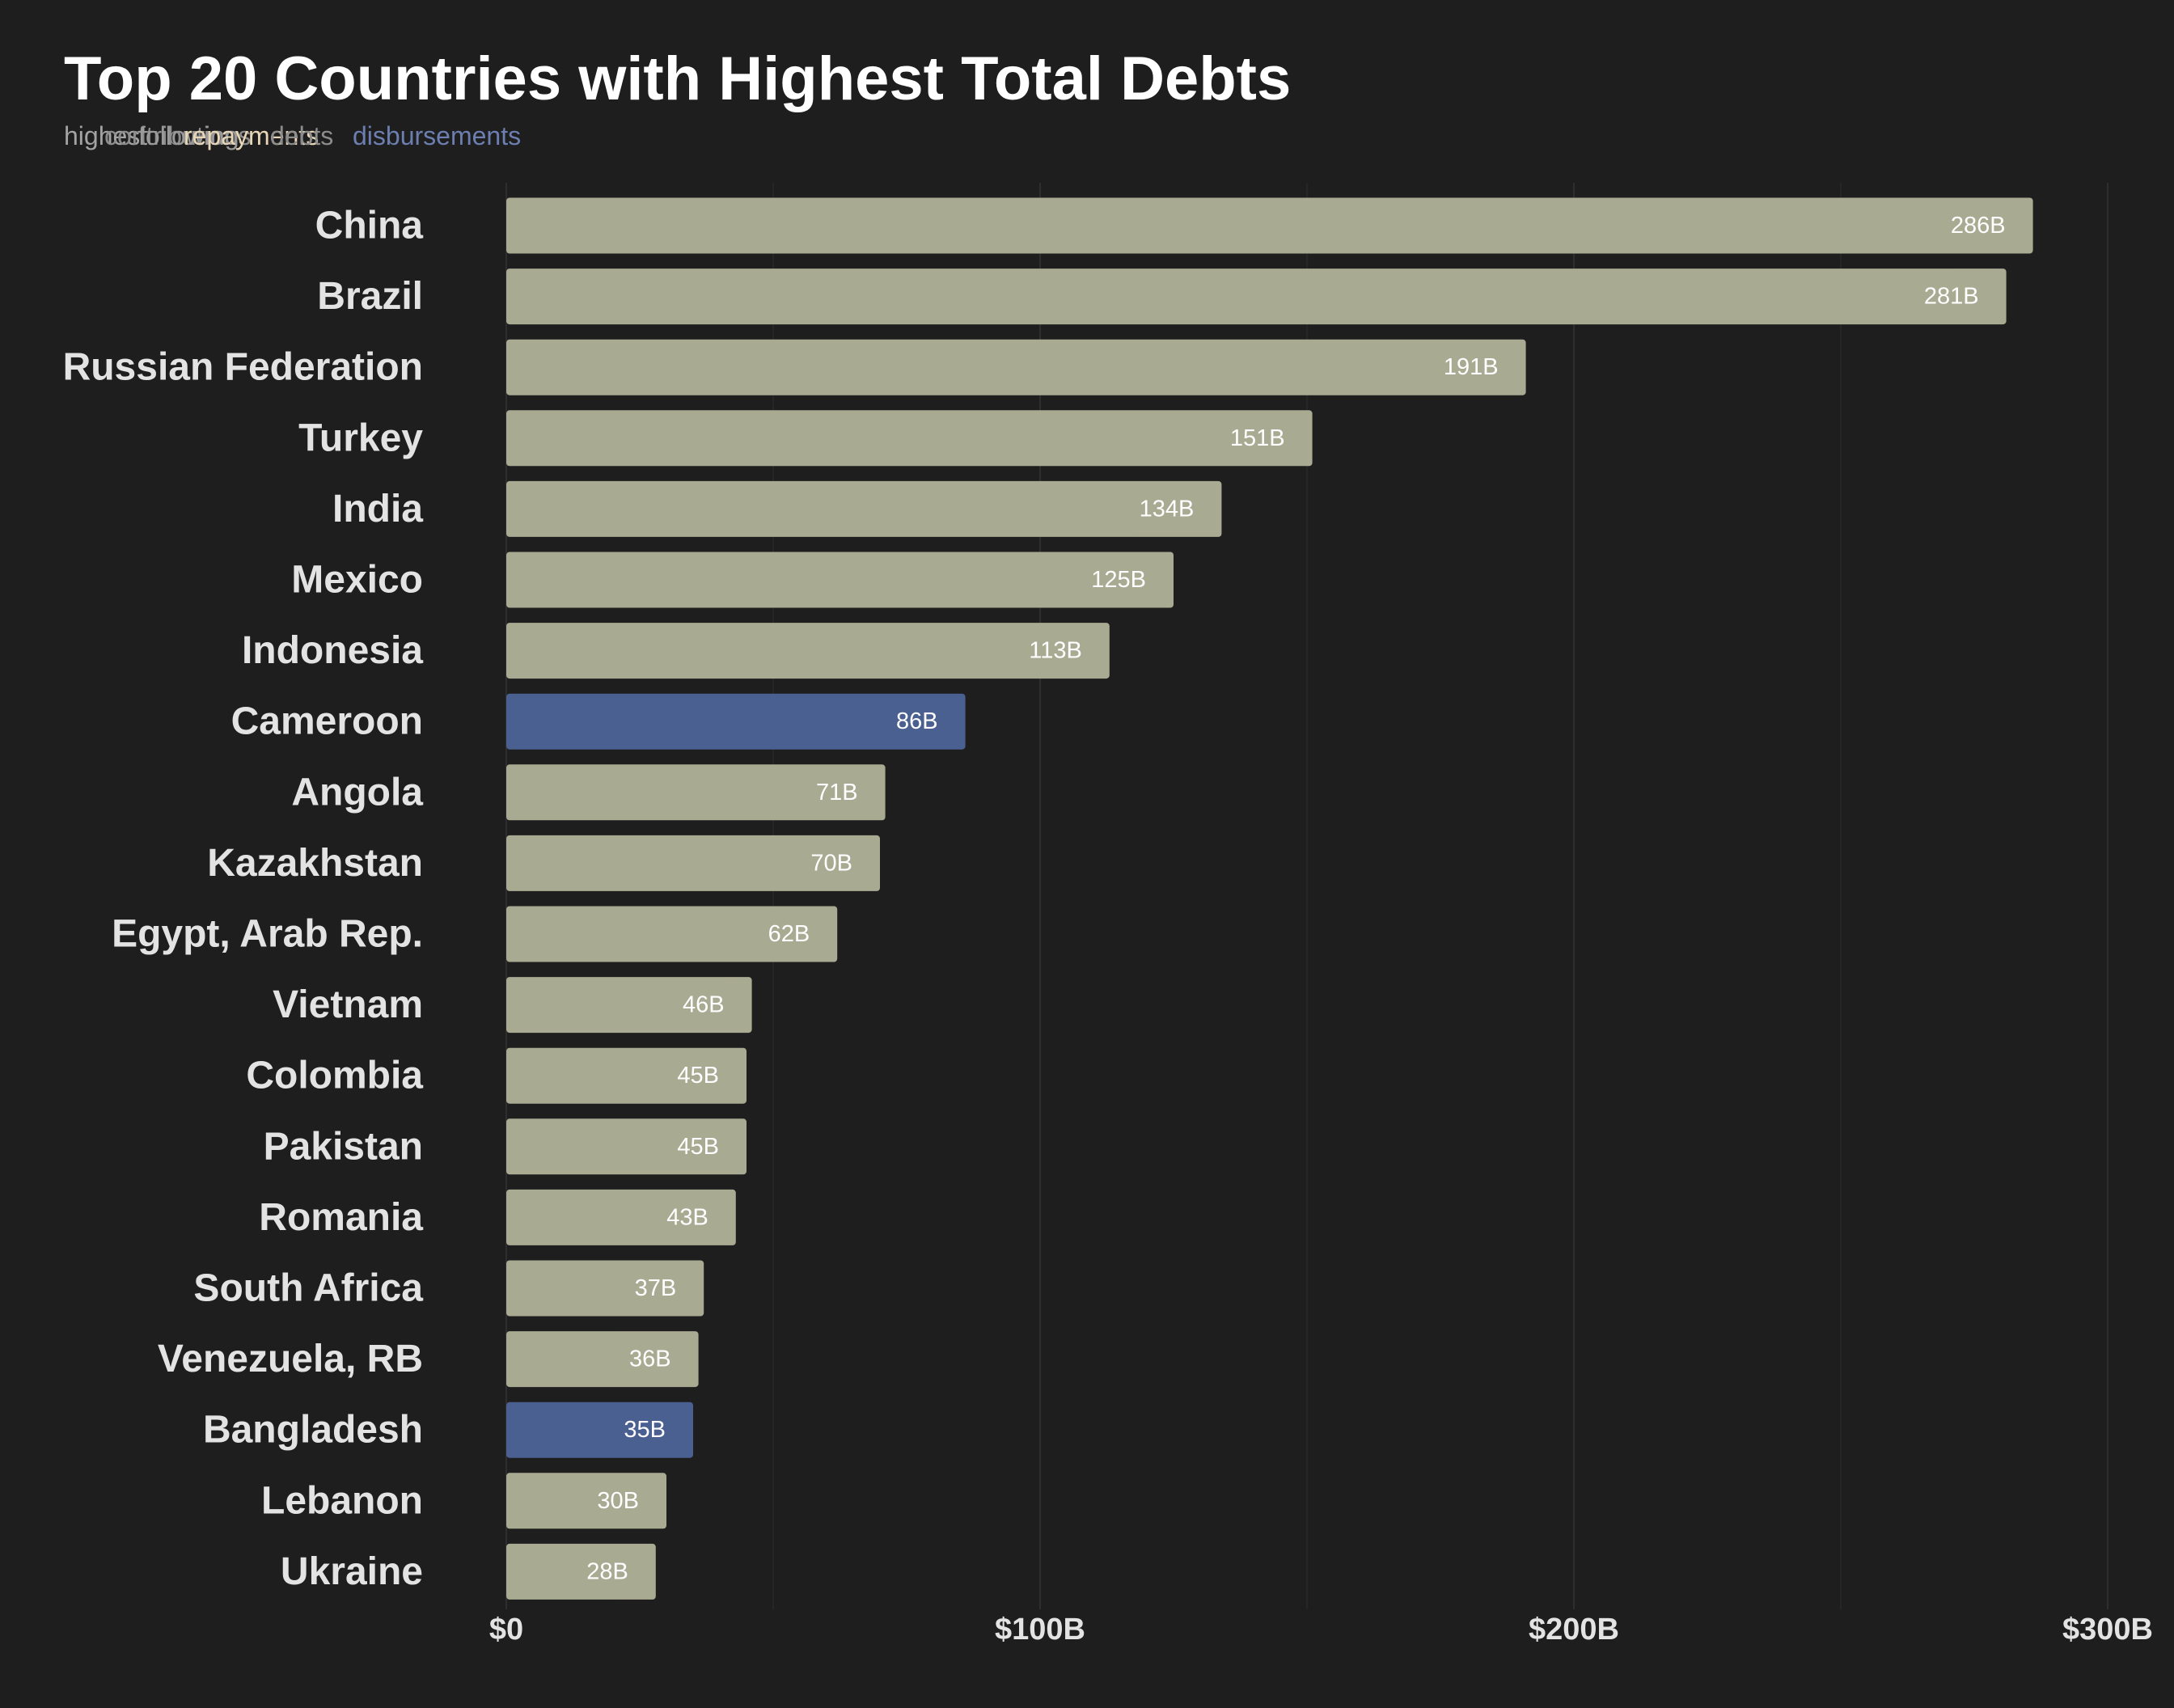 The width and height of the screenshot is (2174, 1708). Describe the element at coordinates (789, 934) in the screenshot. I see `value-label: 62B` at that location.